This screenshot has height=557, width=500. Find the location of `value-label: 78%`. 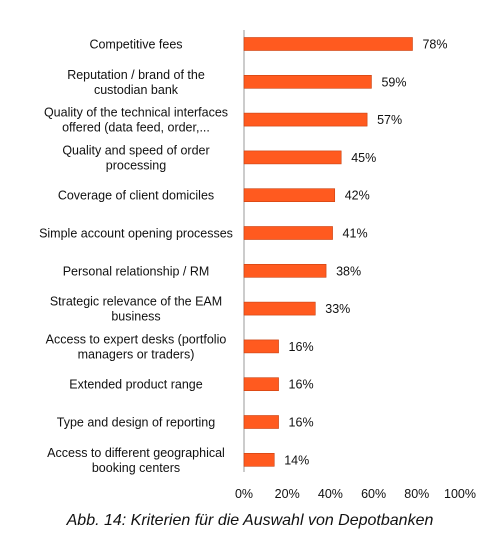

value-label: 78% is located at coordinates (434, 45).